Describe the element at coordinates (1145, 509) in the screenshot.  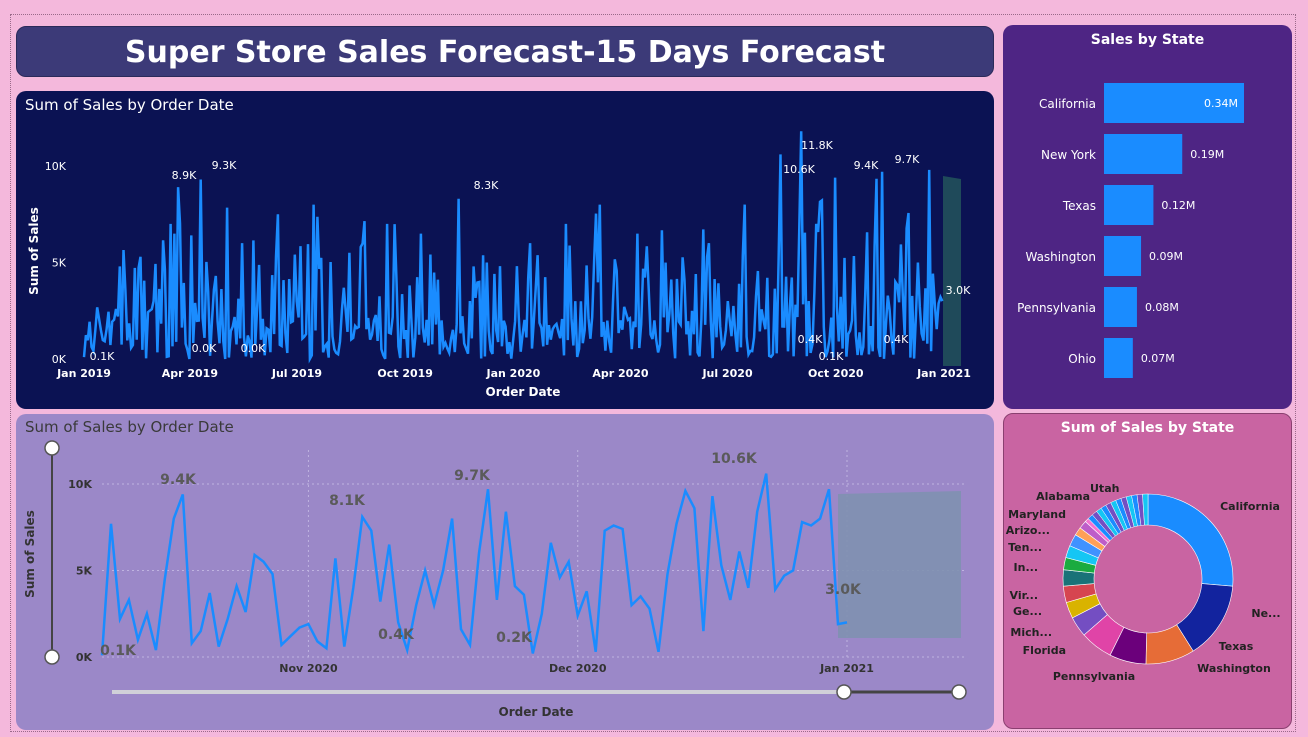
I see `donut-slice` at that location.